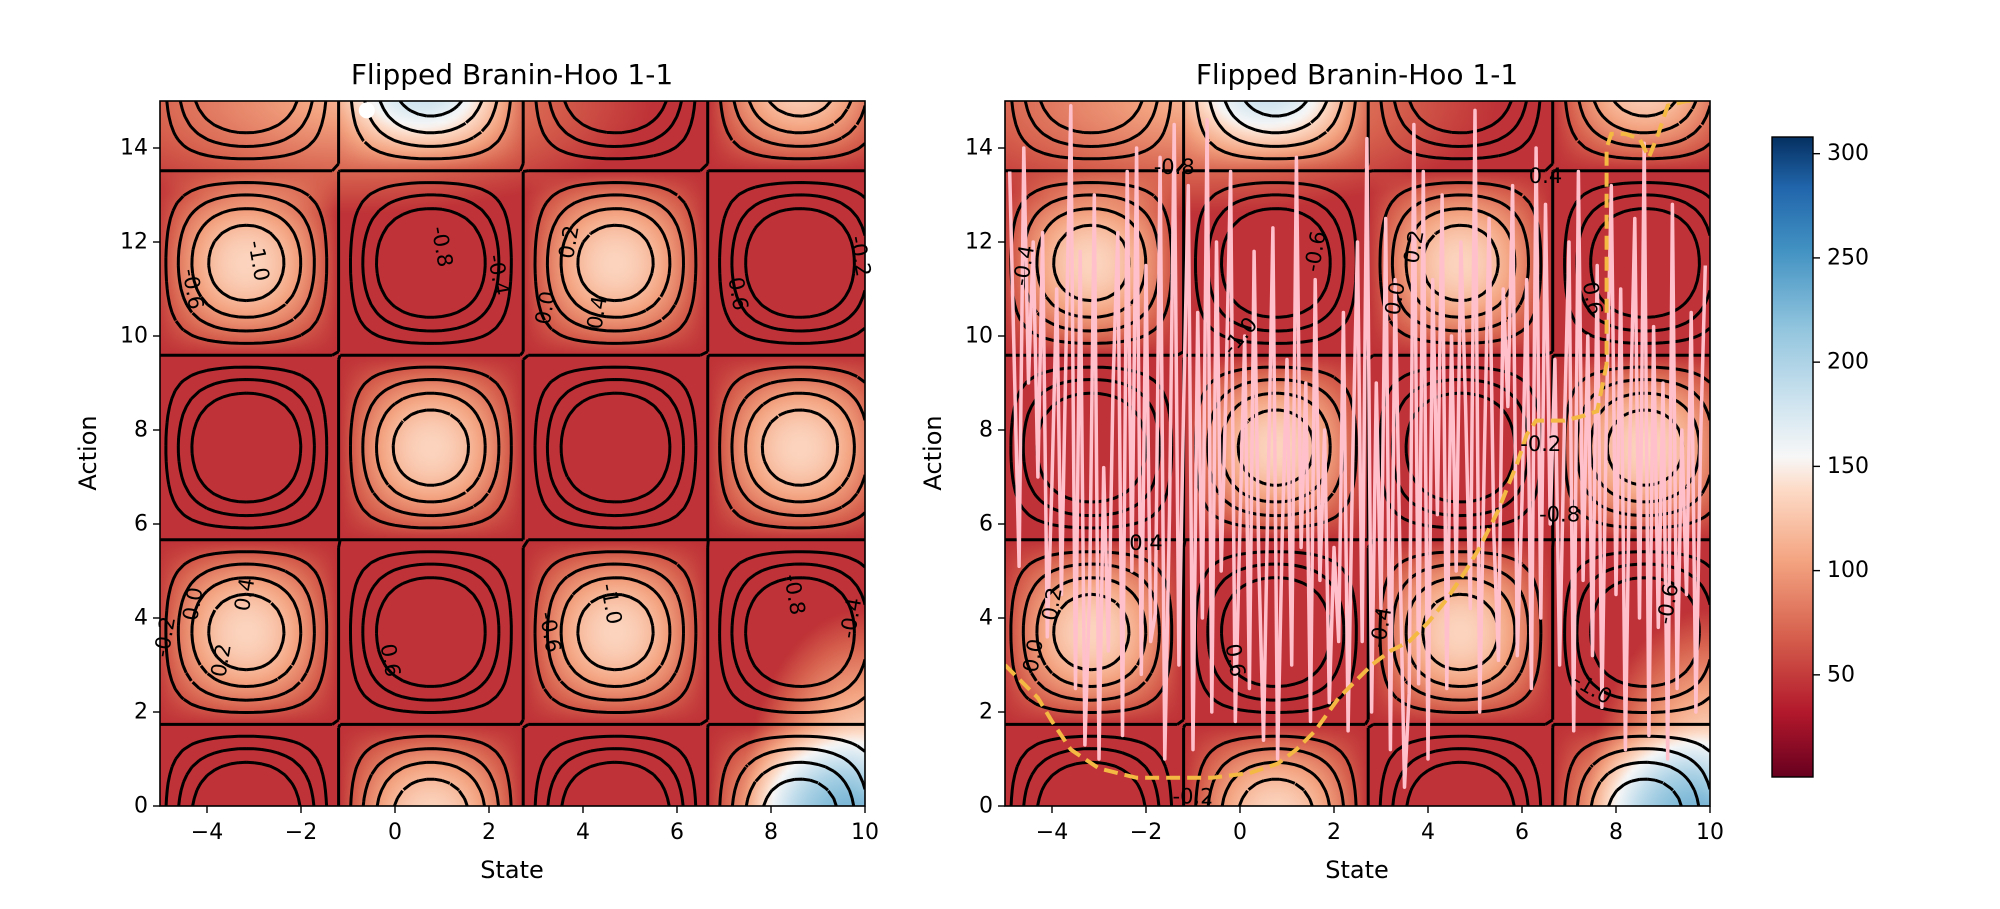  What do you see at coordinates (1841, 414) in the screenshot?
I see `colorbar-ticks: 50 100 150 200 250 300` at bounding box center [1841, 414].